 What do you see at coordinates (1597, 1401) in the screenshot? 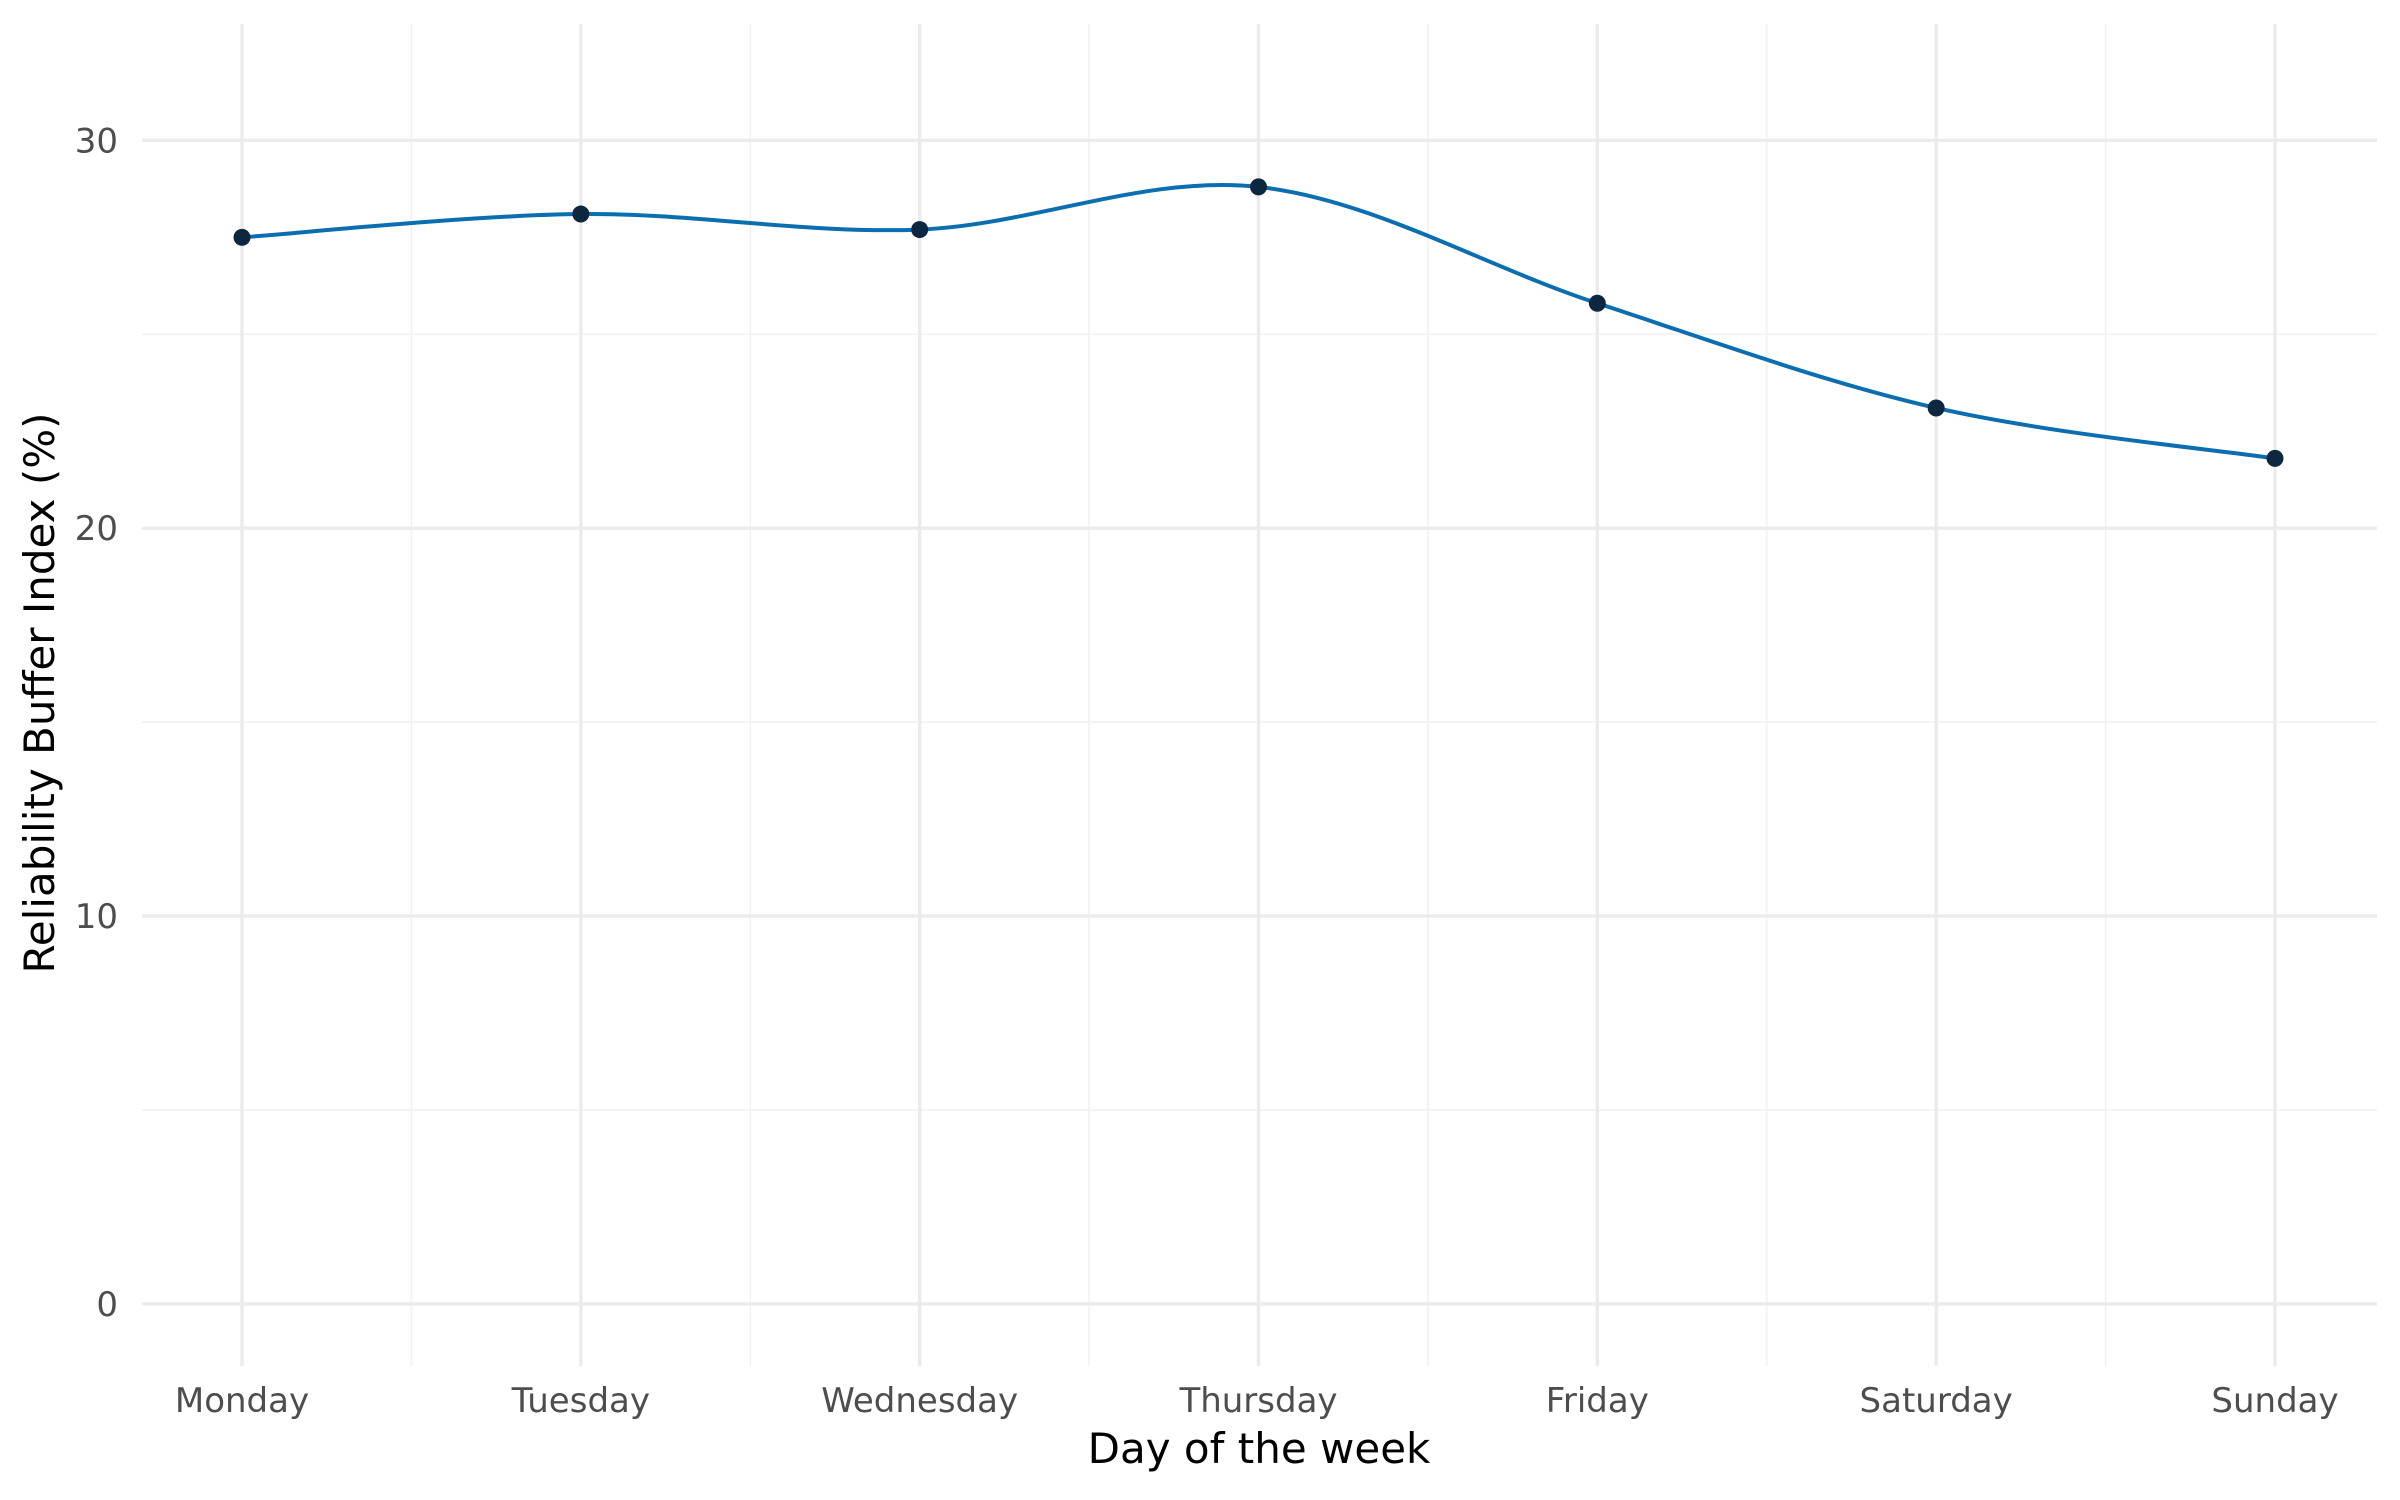
I see `x-tick-label: Friday` at bounding box center [1597, 1401].